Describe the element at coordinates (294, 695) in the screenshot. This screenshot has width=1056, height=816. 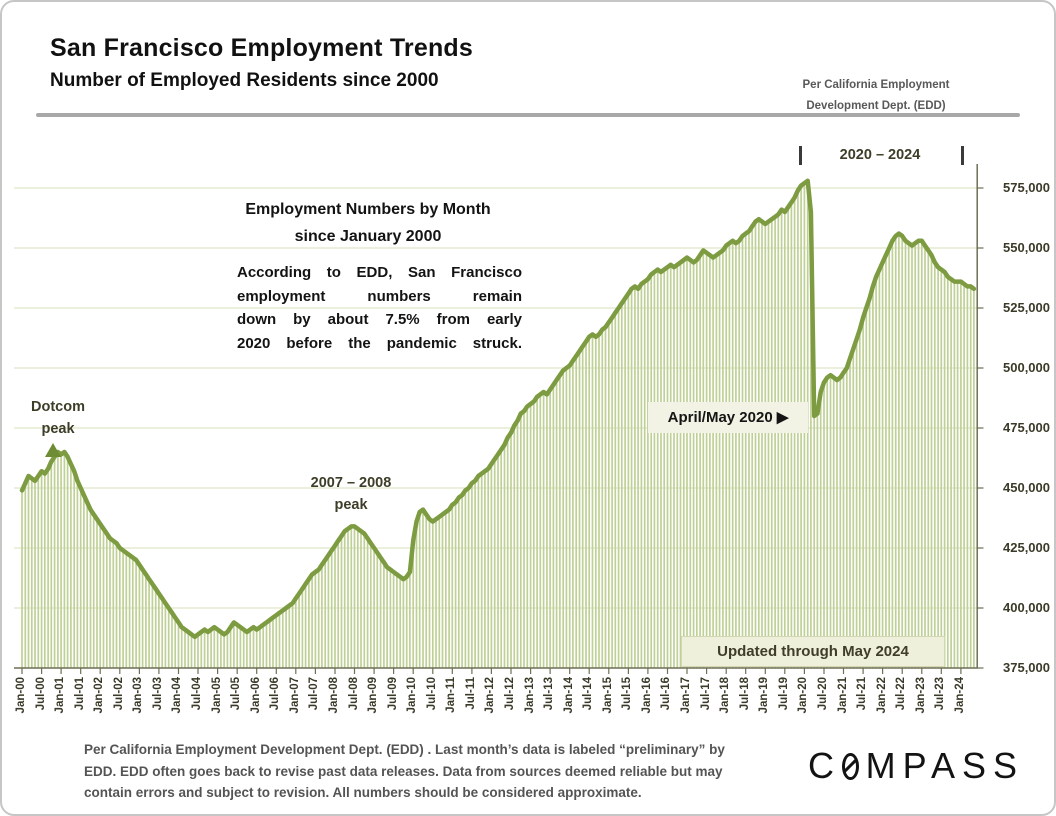
I see `x-tick-label: Jan-07` at that location.